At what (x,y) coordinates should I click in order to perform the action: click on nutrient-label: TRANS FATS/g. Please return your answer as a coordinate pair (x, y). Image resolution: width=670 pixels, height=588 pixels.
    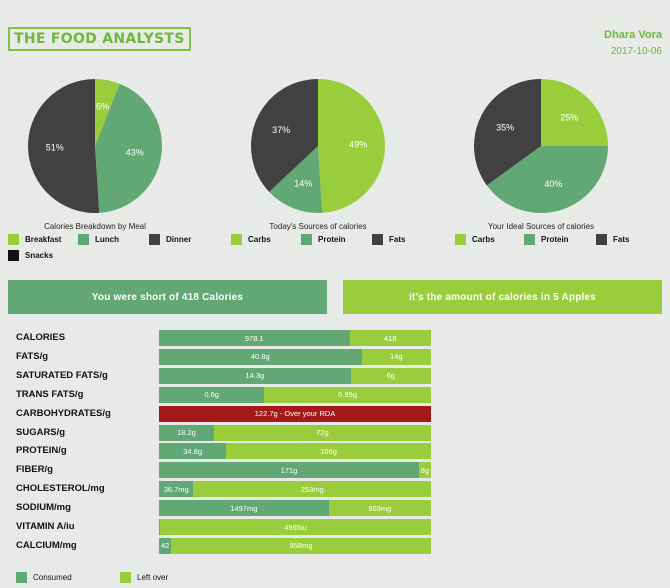
    Looking at the image, I should click on (50, 394).